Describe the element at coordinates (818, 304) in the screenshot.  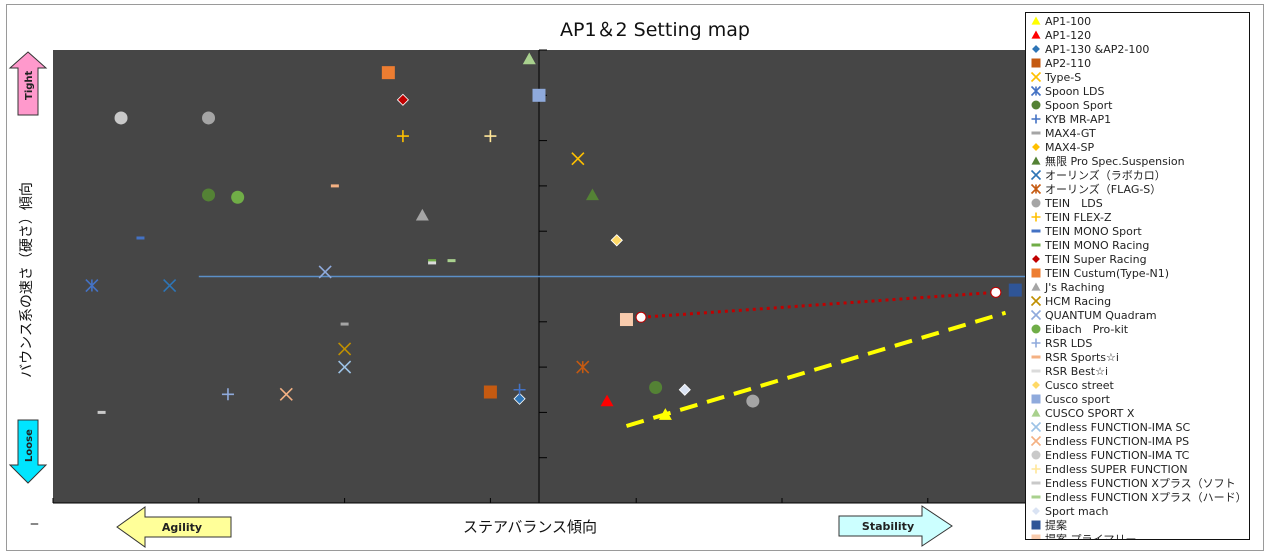
I see `red-dotted-trend-line` at that location.